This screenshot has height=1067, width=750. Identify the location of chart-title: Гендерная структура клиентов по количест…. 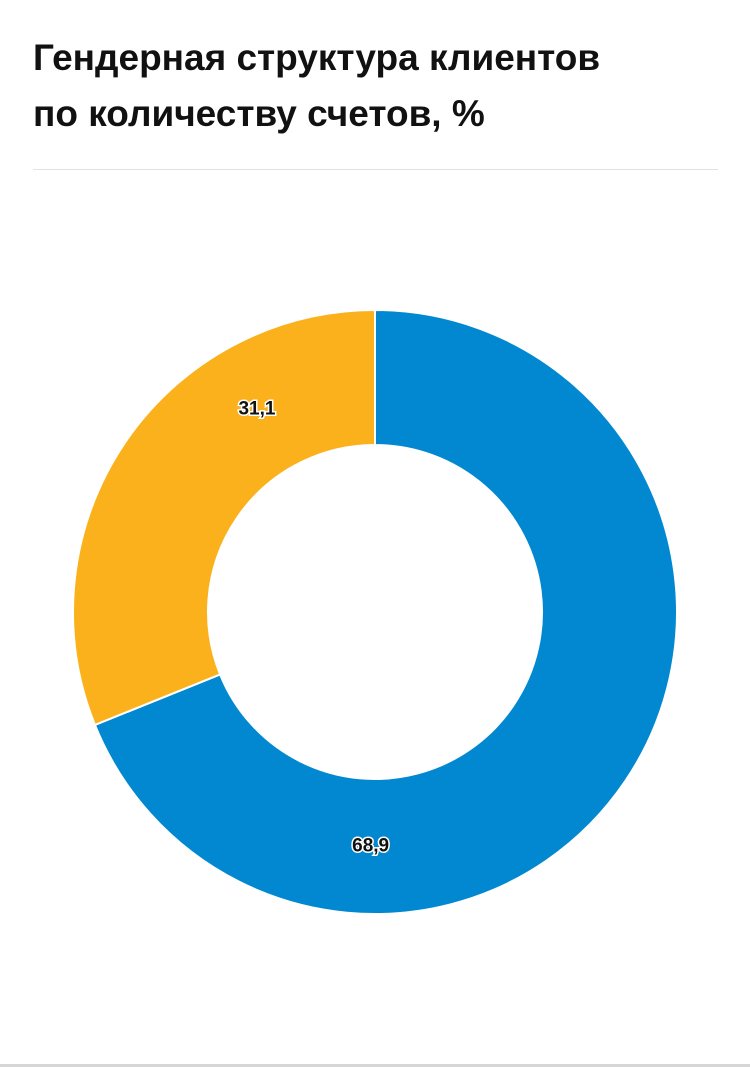
(317, 85).